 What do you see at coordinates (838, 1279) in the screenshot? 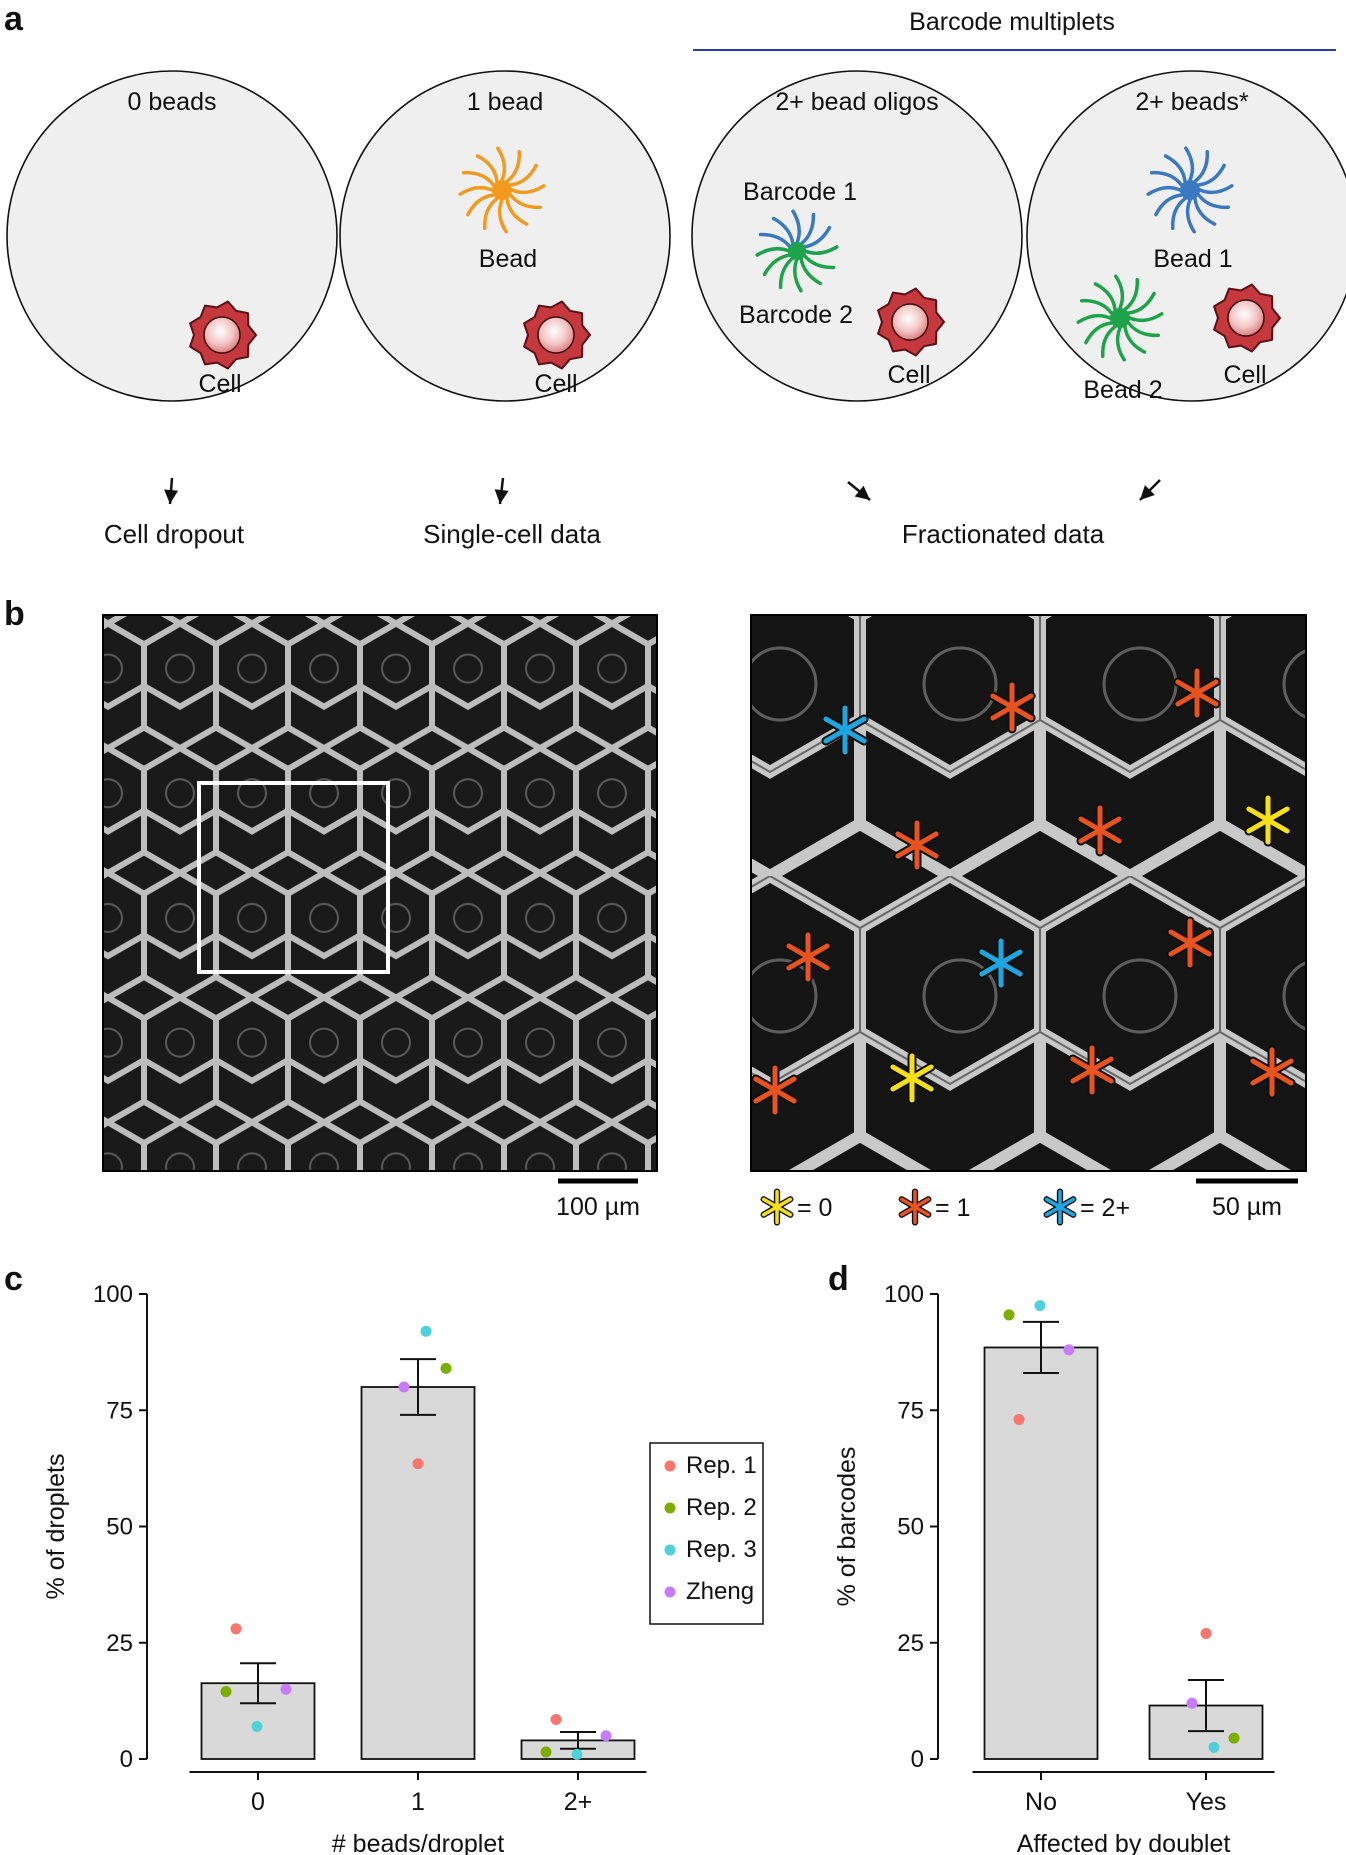
I see `panel-letter: d` at bounding box center [838, 1279].